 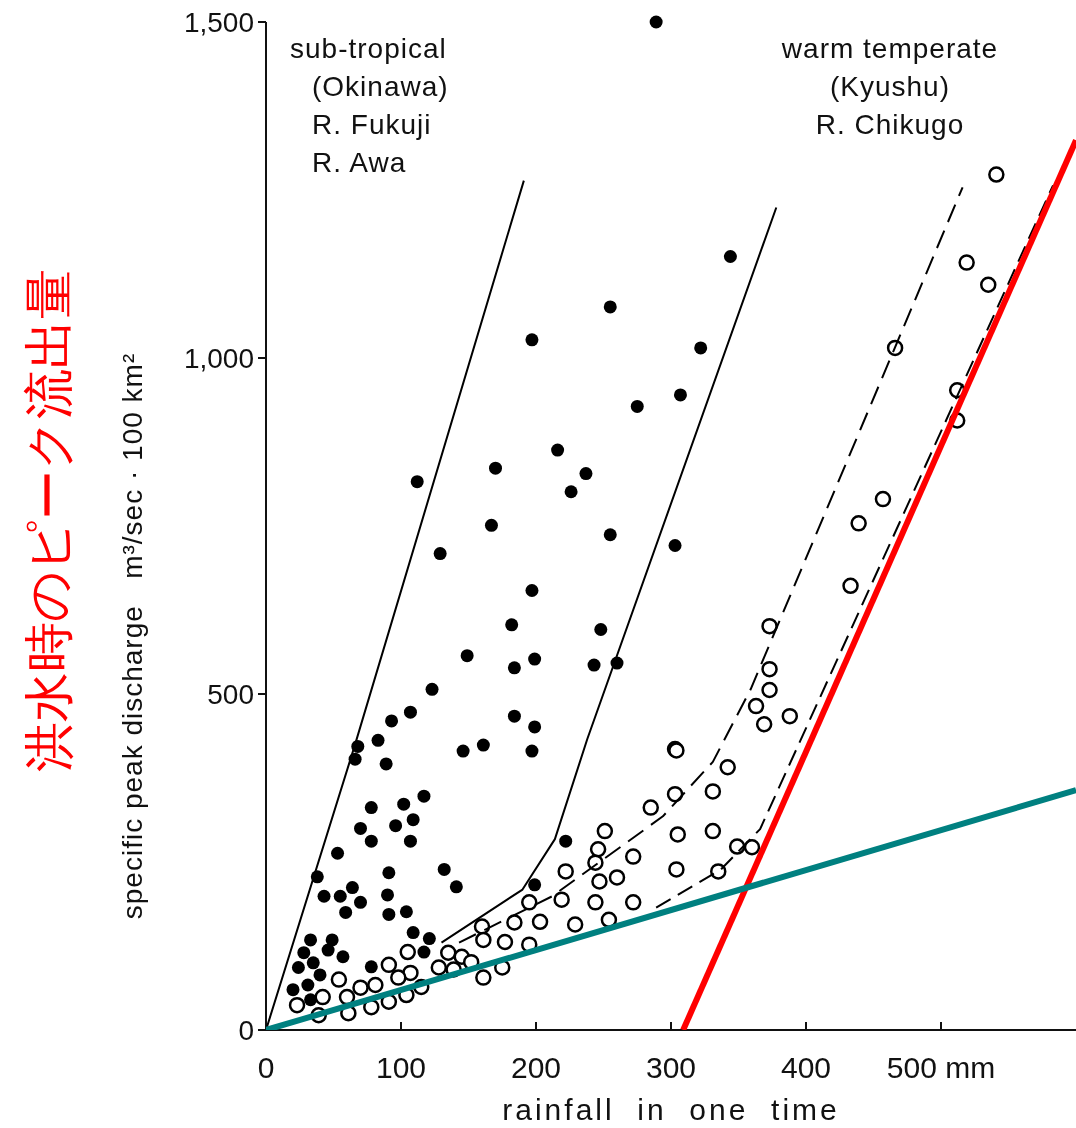 What do you see at coordinates (49, 520) in the screenshot?
I see `text: 洪水時のピーク流出量` at bounding box center [49, 520].